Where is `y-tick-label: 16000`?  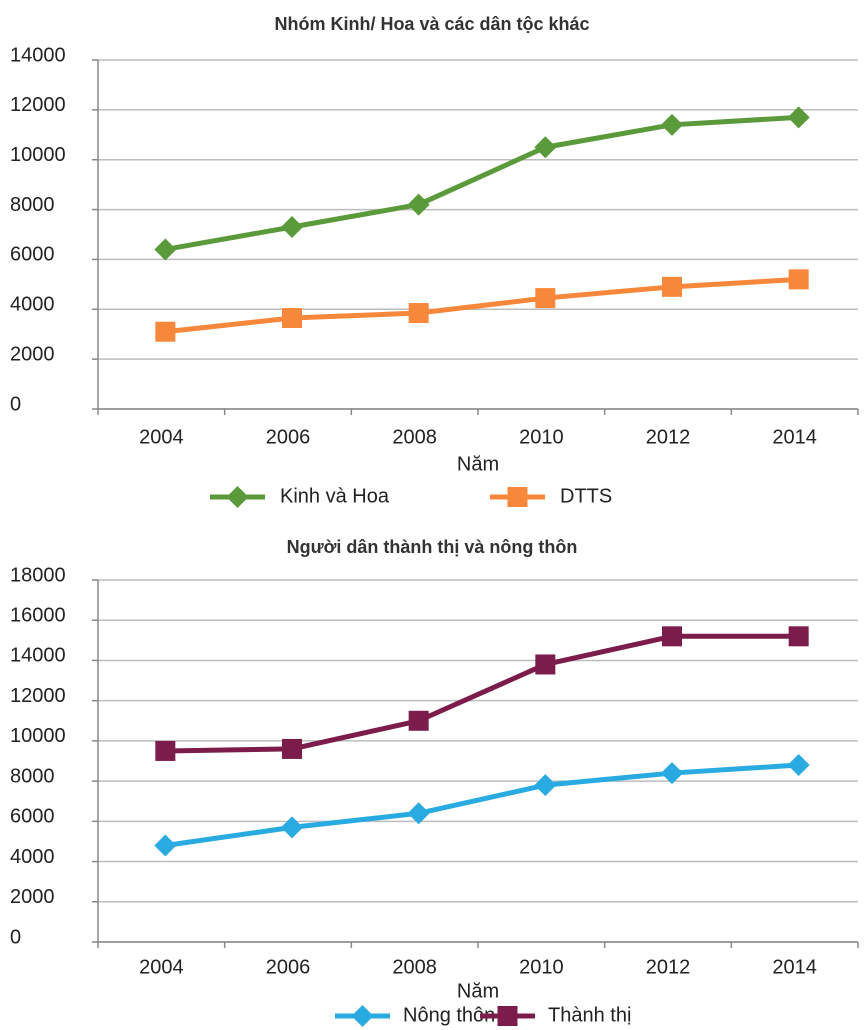
y-tick-label: 16000 is located at coordinates (38, 616).